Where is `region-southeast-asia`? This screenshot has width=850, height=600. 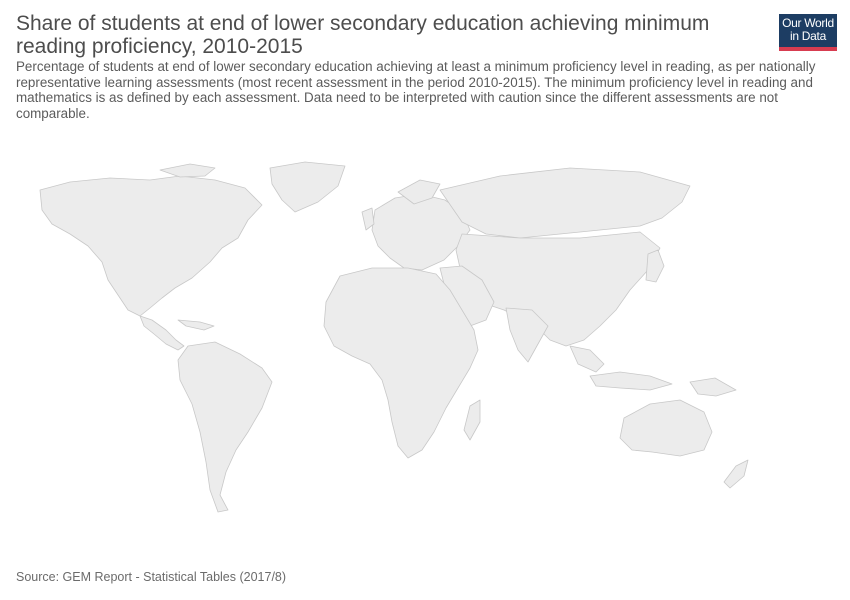 region-southeast-asia is located at coordinates (587, 359).